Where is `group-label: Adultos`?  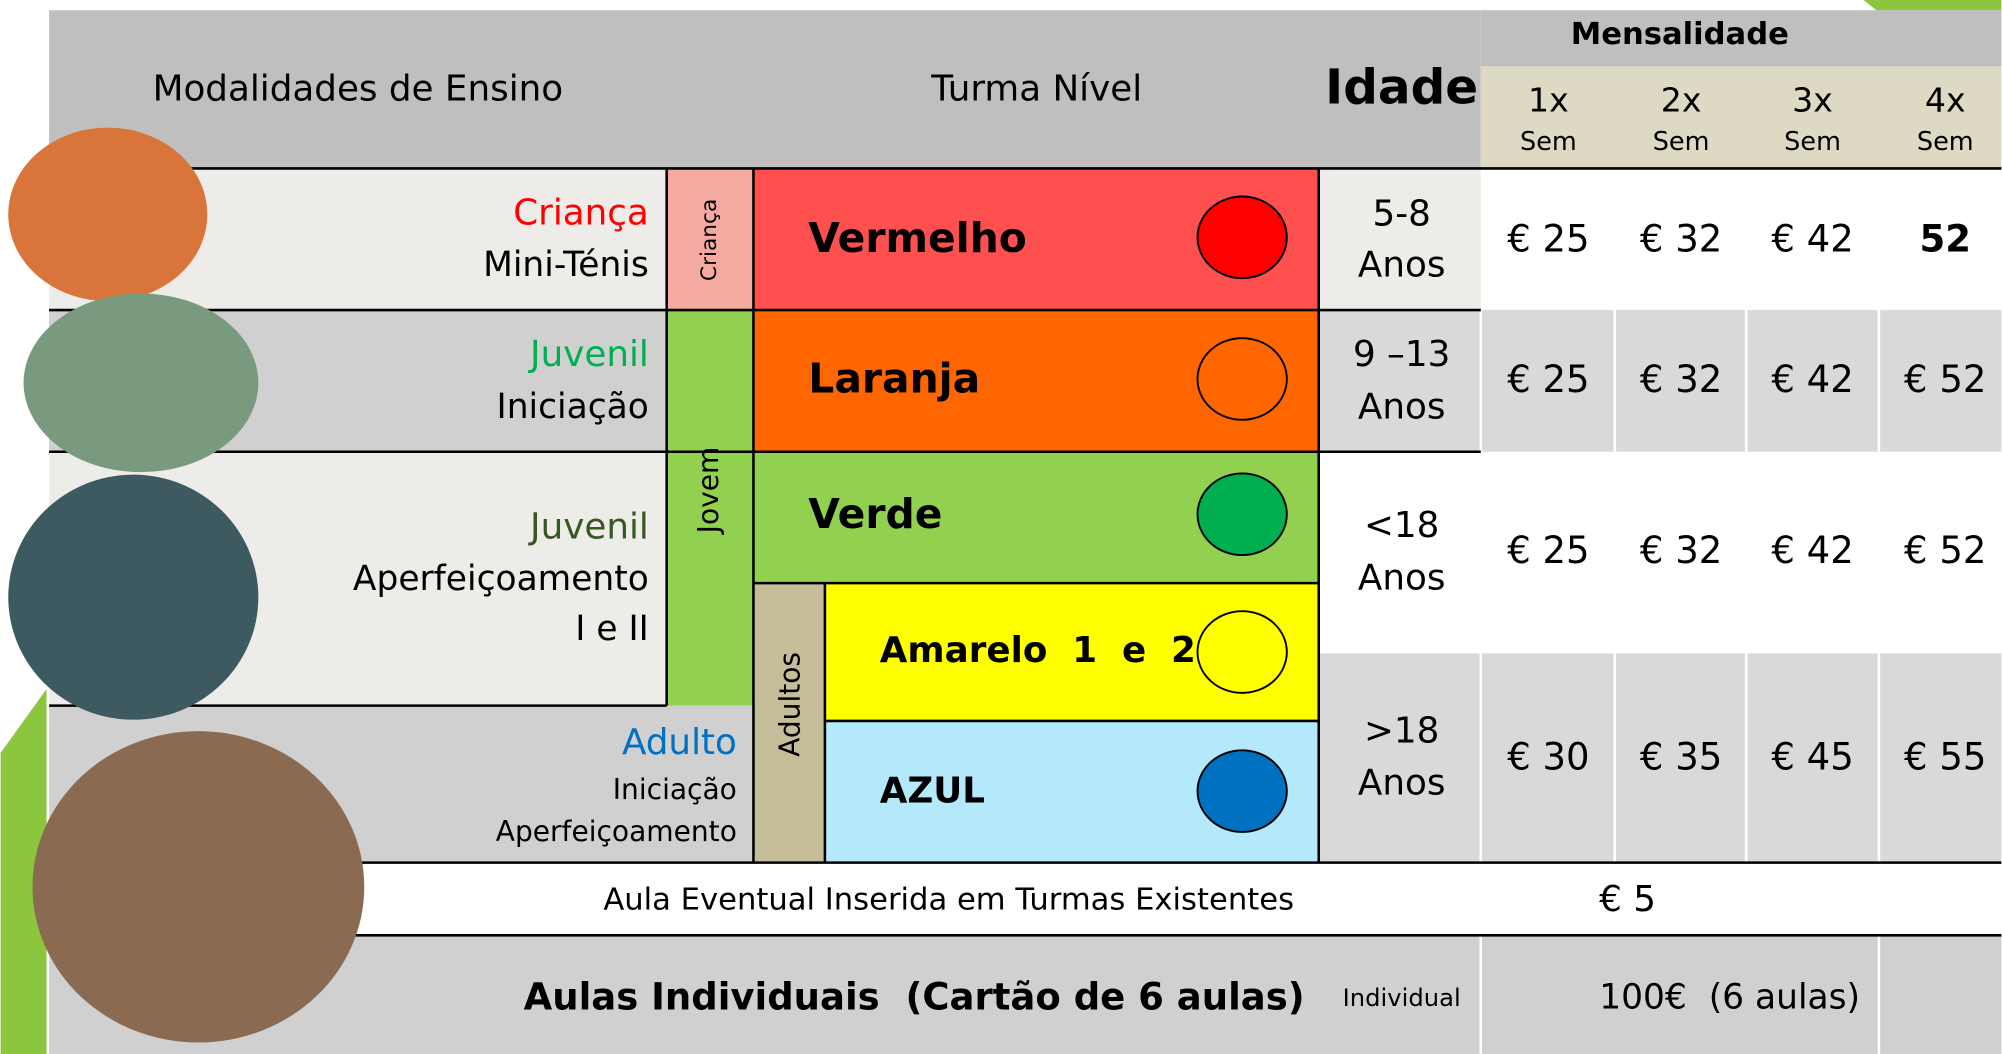
group-label: Adultos is located at coordinates (790, 704).